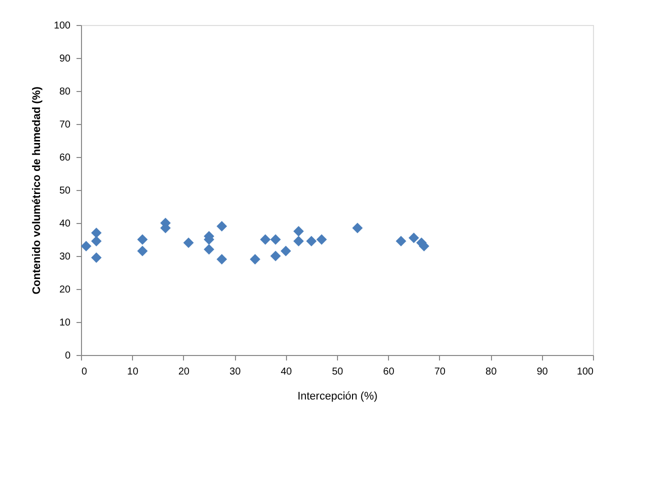  What do you see at coordinates (492, 372) in the screenshot?
I see `x-tick-label: 80` at bounding box center [492, 372].